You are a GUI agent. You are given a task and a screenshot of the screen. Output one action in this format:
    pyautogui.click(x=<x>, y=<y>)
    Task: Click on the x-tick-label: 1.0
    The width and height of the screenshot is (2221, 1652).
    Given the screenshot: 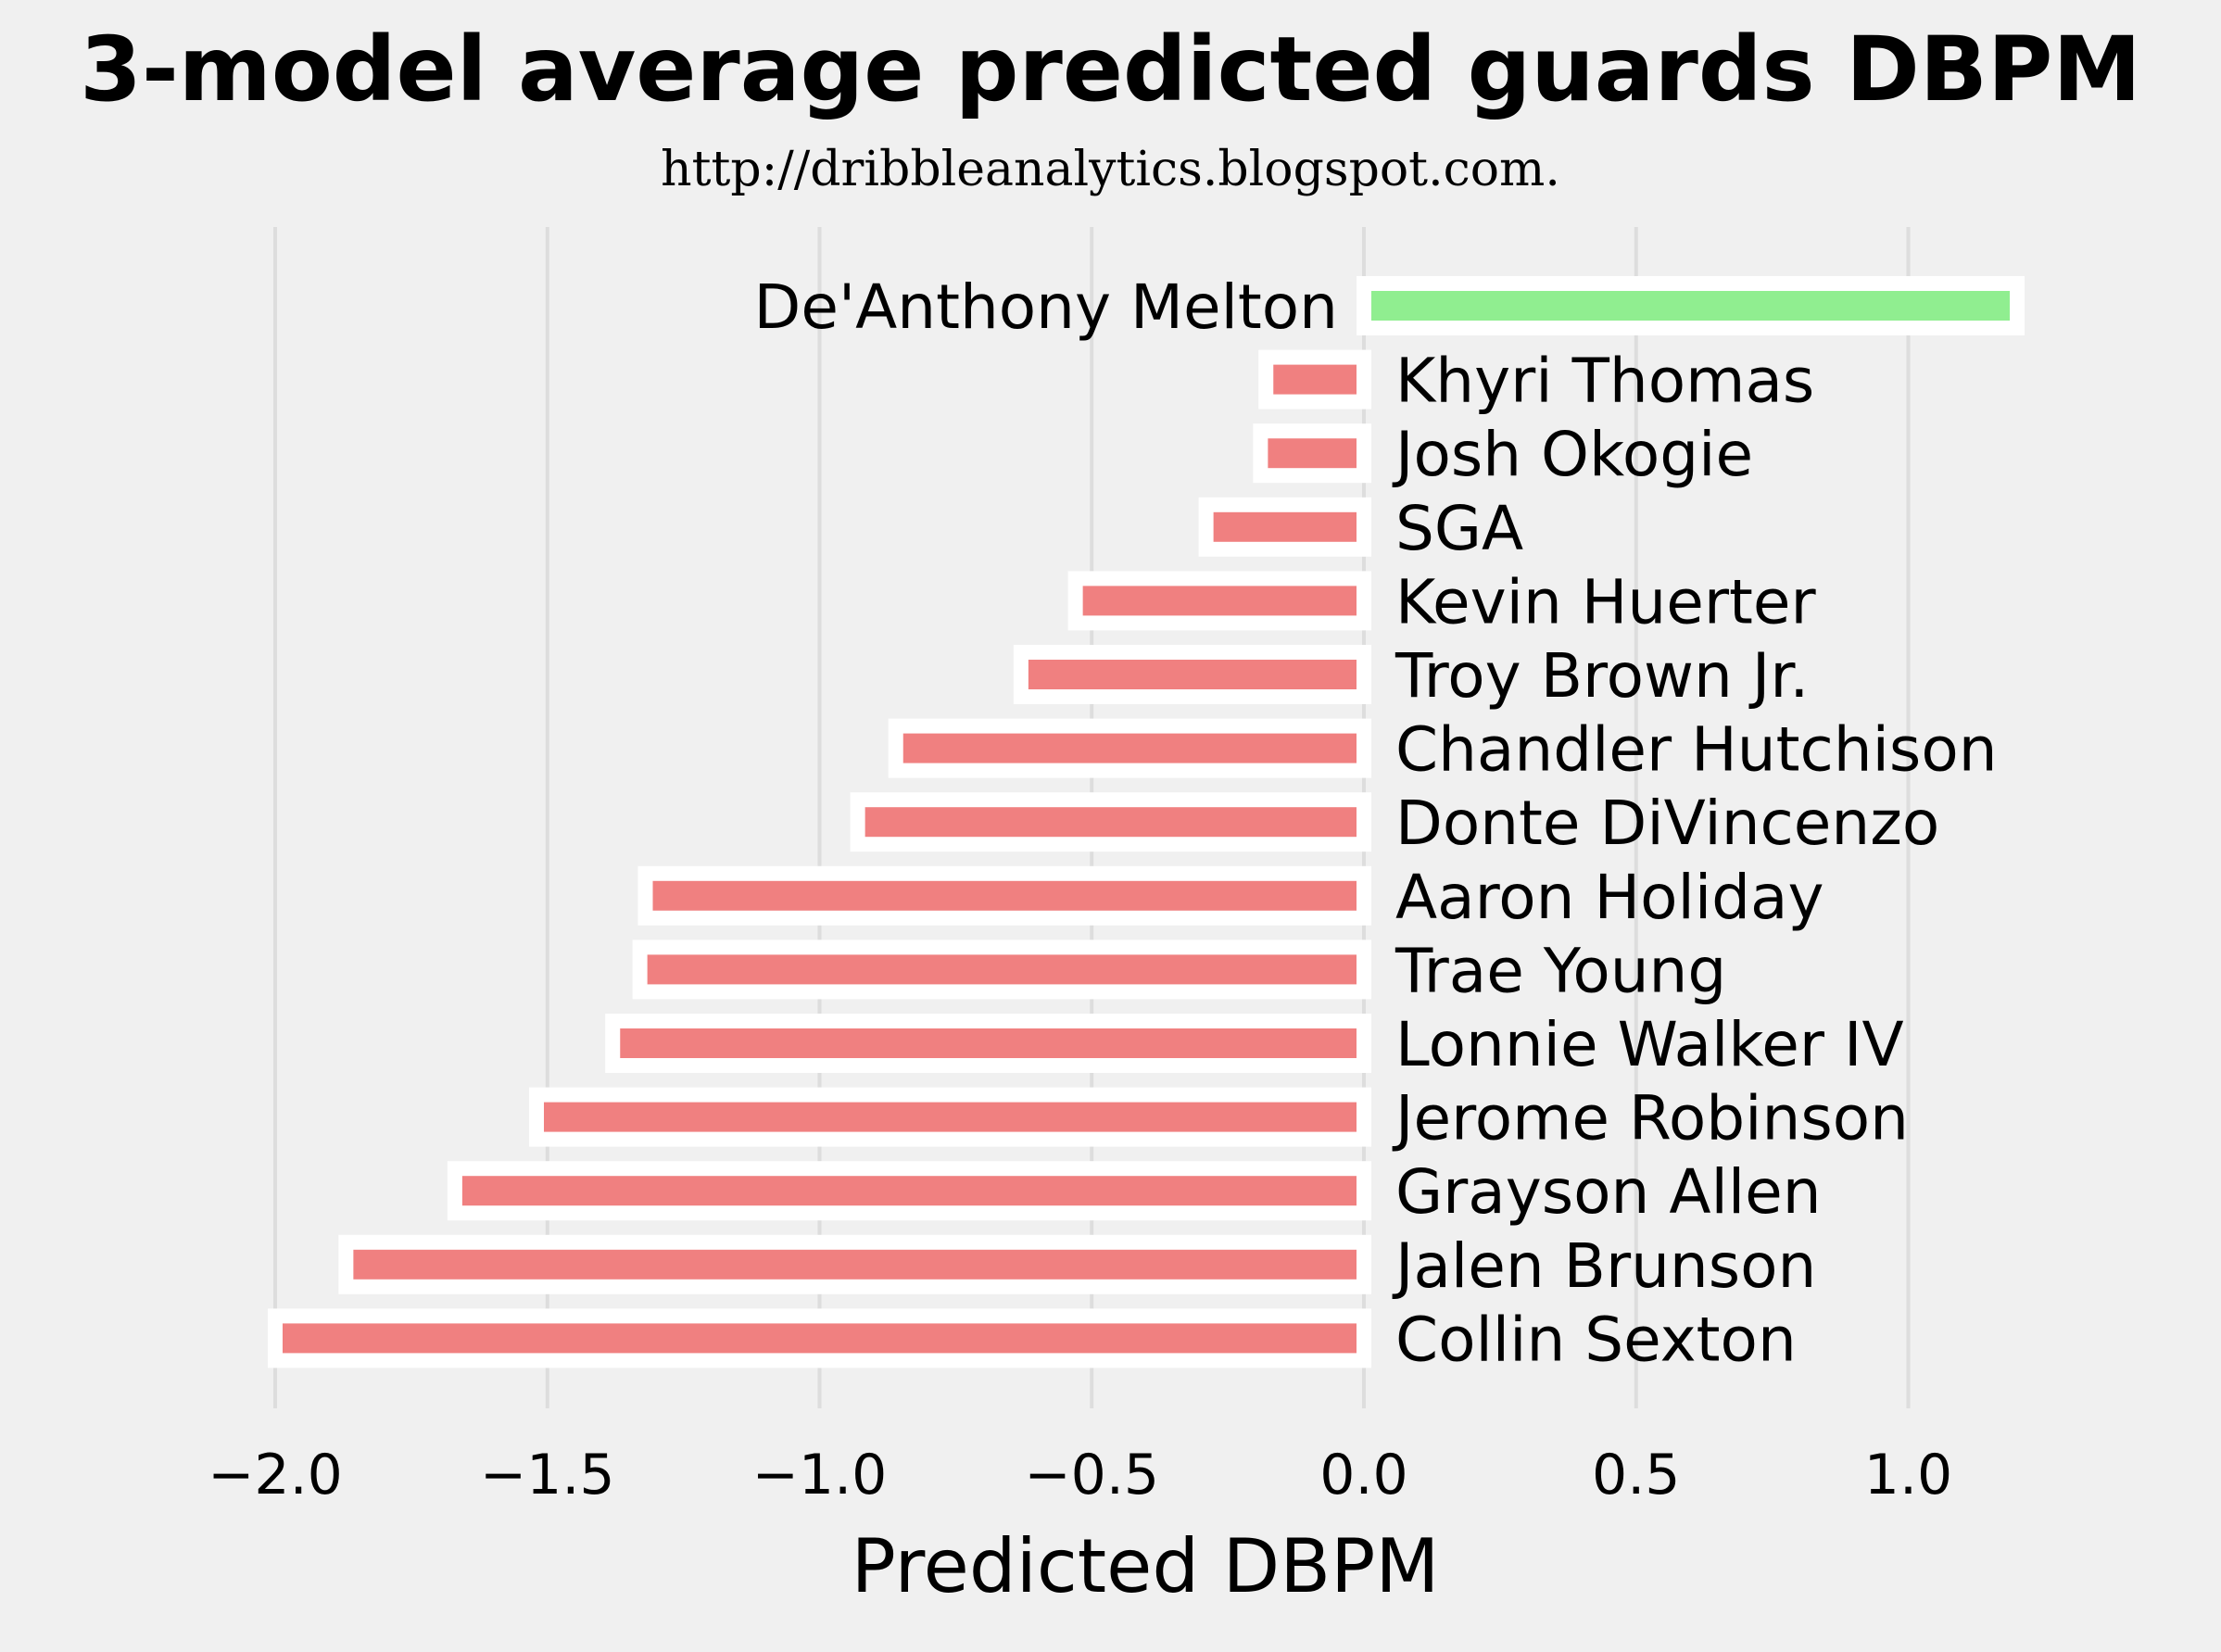 What is the action you would take?
    pyautogui.click(x=1908, y=1475)
    